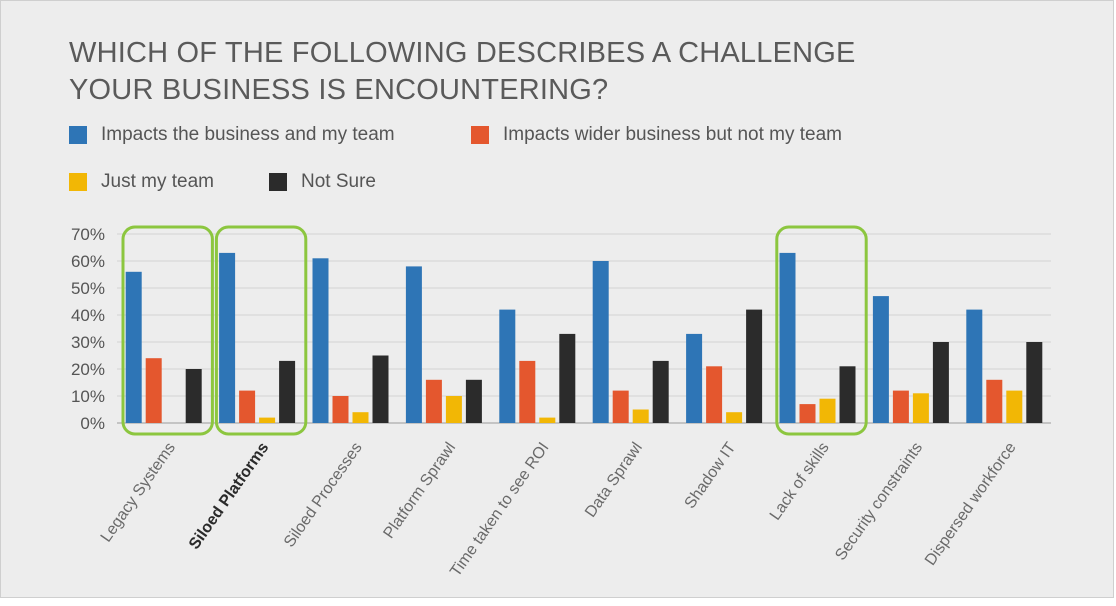 This screenshot has width=1116, height=606. What do you see at coordinates (880, 359) in the screenshot?
I see `bar-security-constraints-s1` at bounding box center [880, 359].